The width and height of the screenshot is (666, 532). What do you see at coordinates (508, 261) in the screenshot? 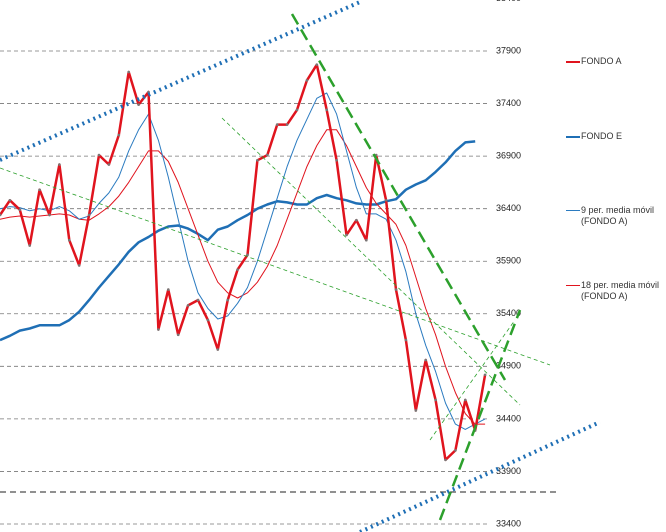
I see `y-tick-label: 35900` at bounding box center [508, 261].